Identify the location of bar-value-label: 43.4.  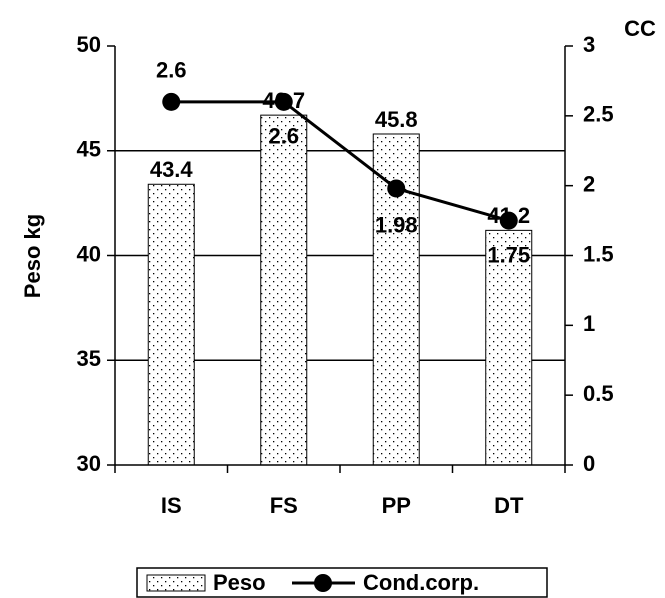
(172, 169).